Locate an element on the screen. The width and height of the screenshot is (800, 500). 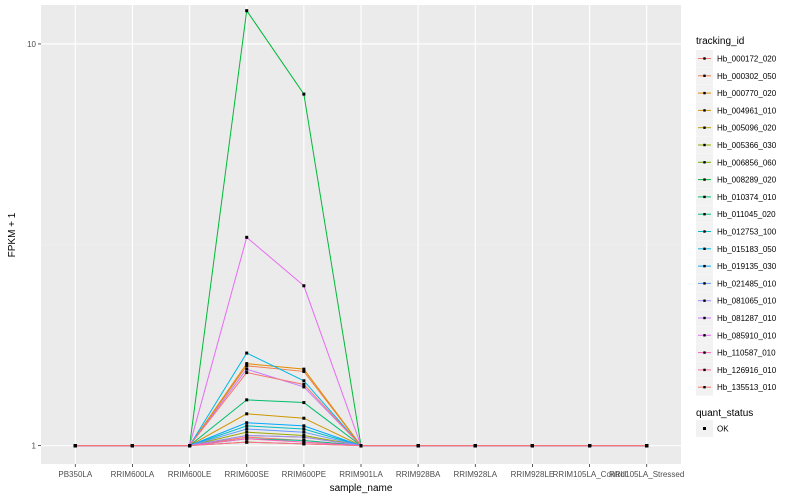
legend-label: Hb_000172_020 is located at coordinates (747, 59).